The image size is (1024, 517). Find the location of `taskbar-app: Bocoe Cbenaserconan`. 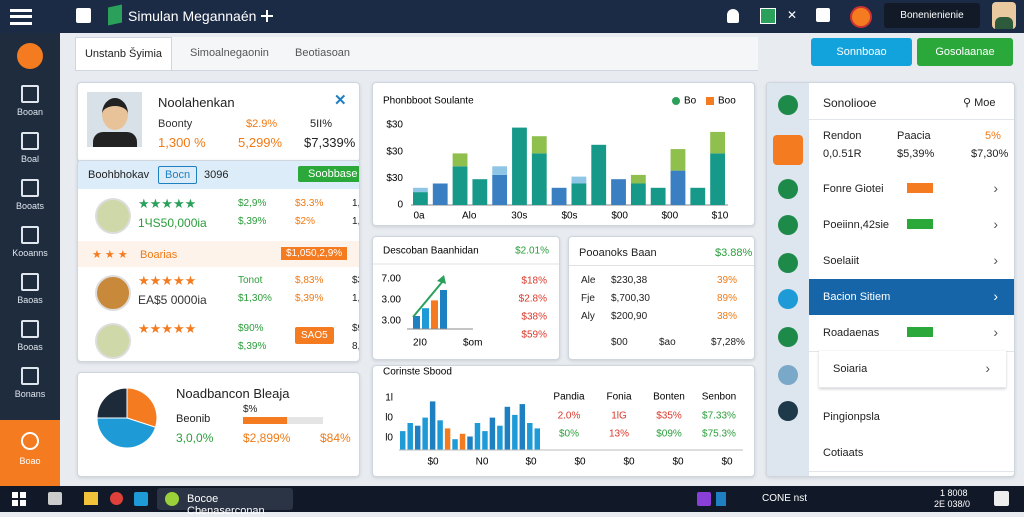

taskbar-app: Bocoe Cbenaserconan is located at coordinates (225, 502).